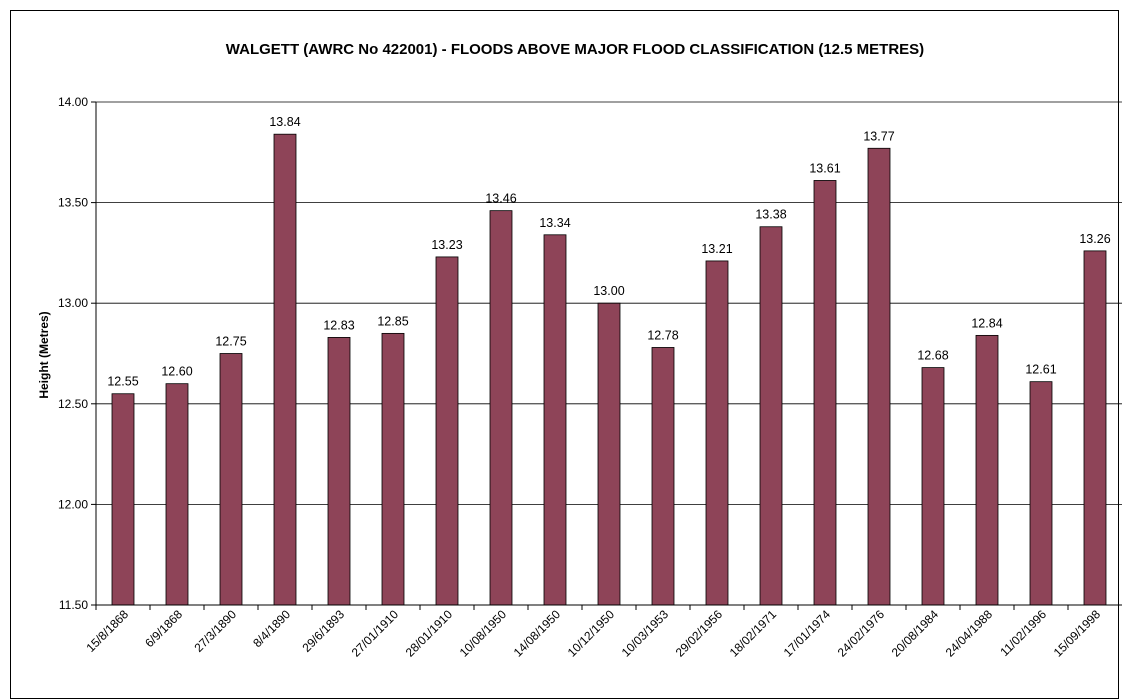 The width and height of the screenshot is (1123, 700). Describe the element at coordinates (716, 249) in the screenshot. I see `data-label: 13.21` at that location.